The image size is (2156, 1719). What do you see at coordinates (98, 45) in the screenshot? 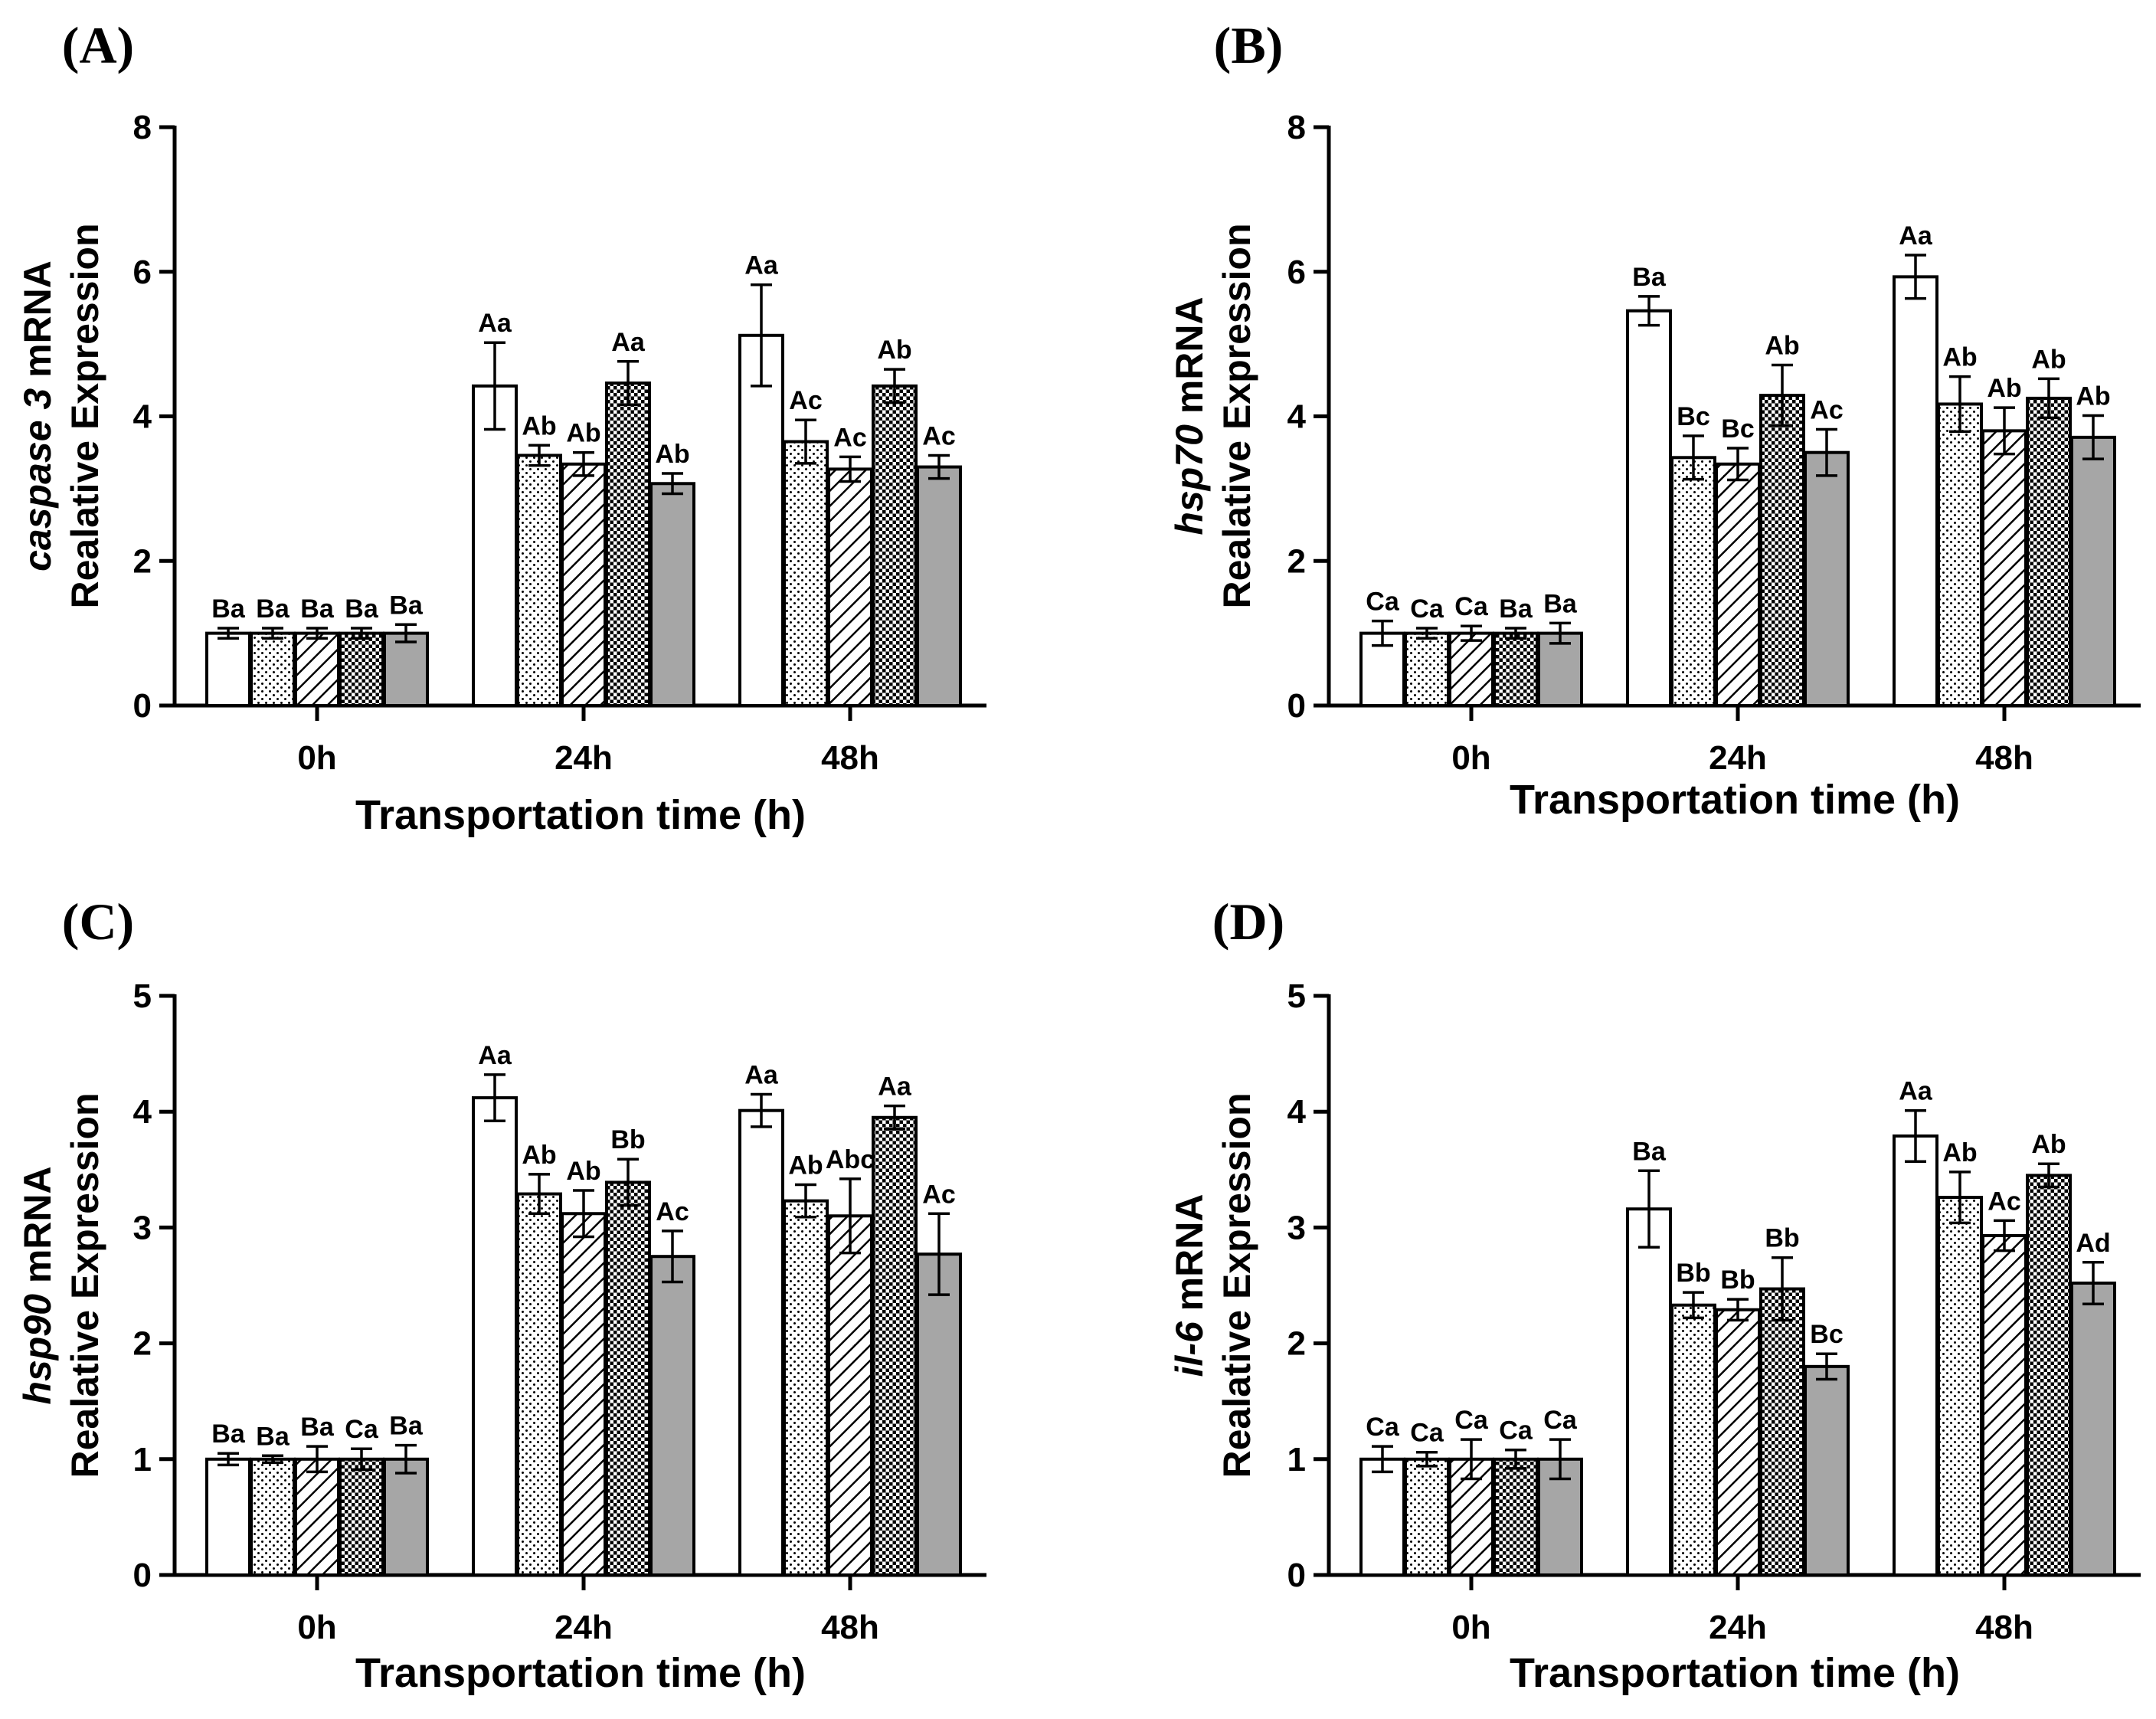
I see `panel-label: (A)` at bounding box center [98, 45].